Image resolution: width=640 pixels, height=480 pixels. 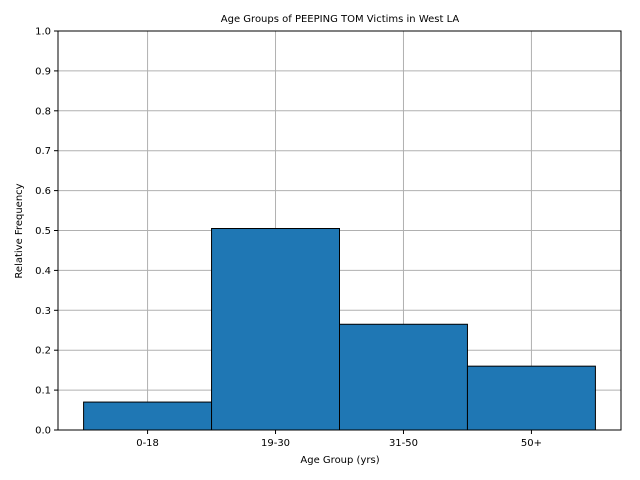 What do you see at coordinates (43, 431) in the screenshot?
I see `y-tick-label: 0.0` at bounding box center [43, 431].